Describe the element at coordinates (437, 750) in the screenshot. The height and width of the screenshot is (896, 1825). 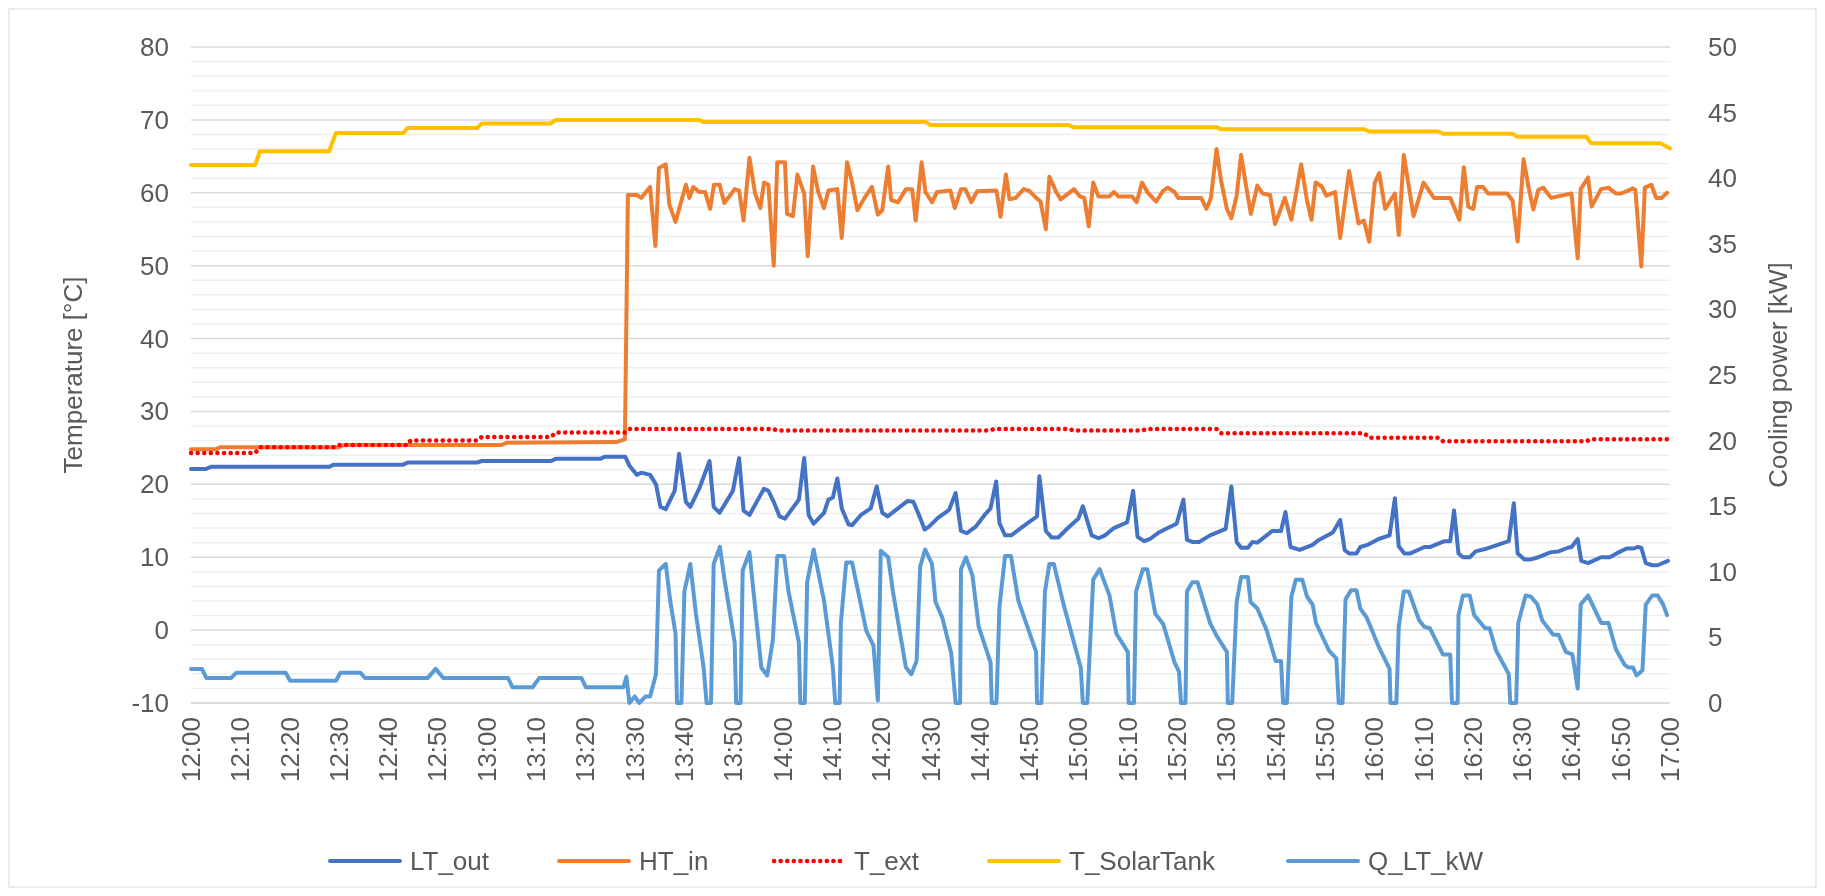
I see `x-tick-label: 12:50` at that location.